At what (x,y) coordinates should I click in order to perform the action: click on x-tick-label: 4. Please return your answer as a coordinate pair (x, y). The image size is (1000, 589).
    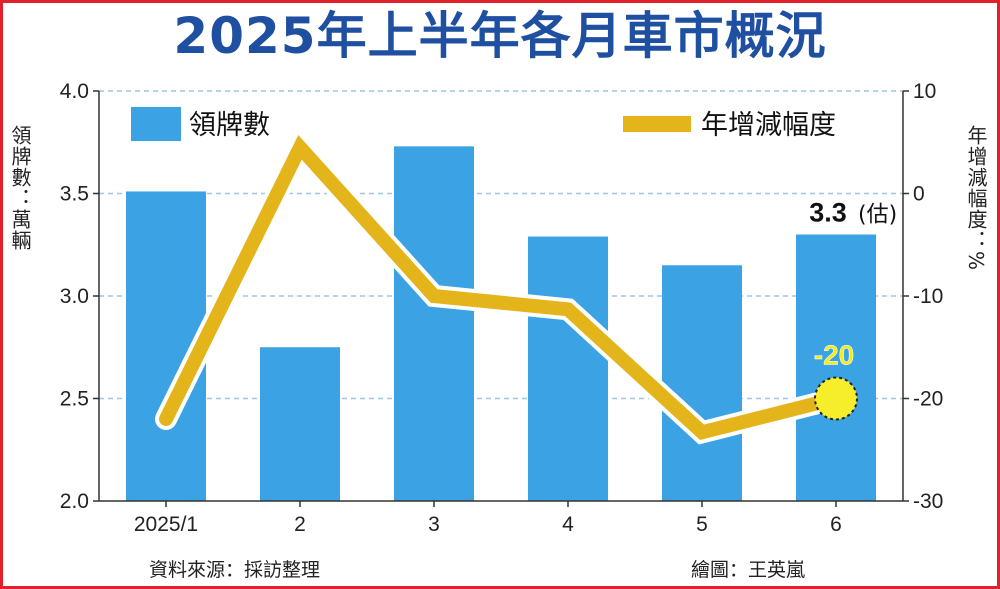
    Looking at the image, I should click on (568, 524).